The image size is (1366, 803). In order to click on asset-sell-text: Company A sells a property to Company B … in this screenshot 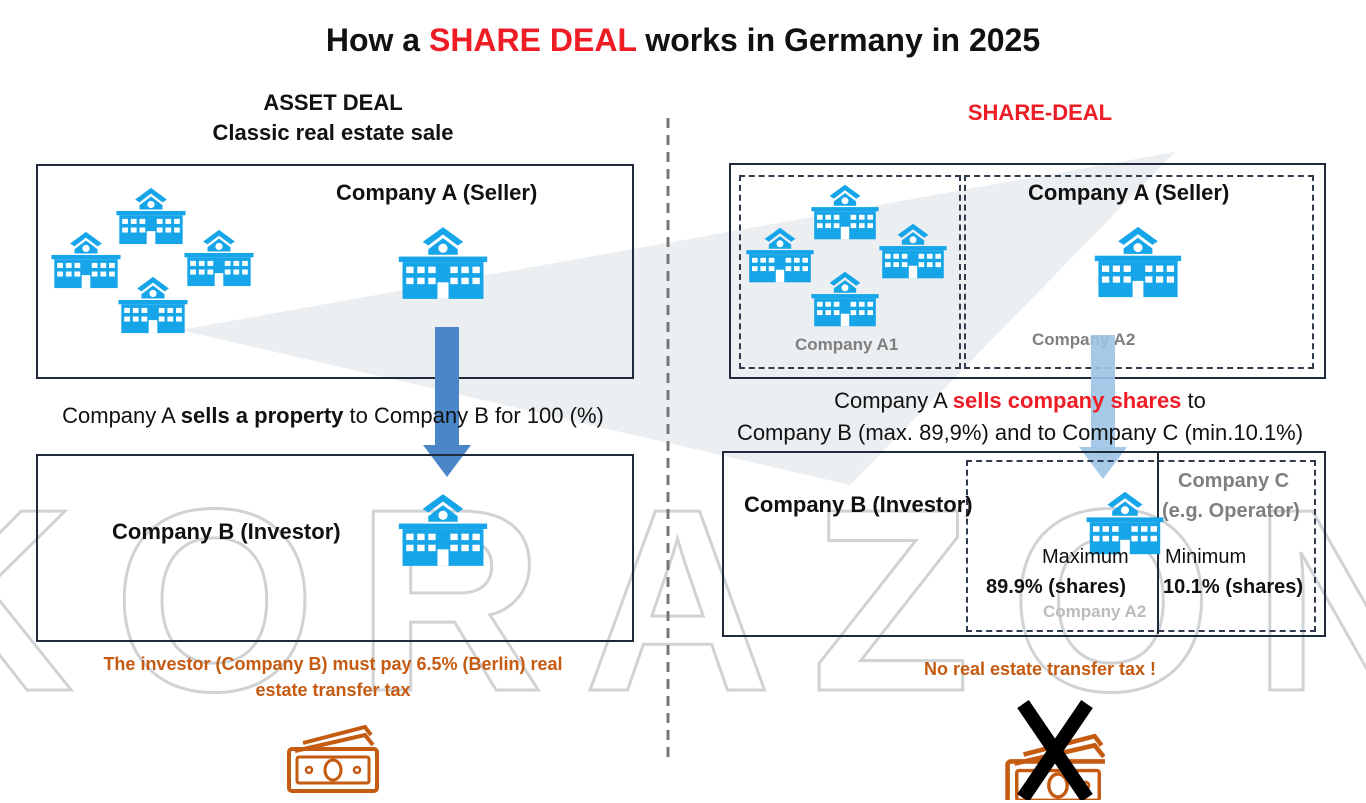, I will do `click(333, 416)`.